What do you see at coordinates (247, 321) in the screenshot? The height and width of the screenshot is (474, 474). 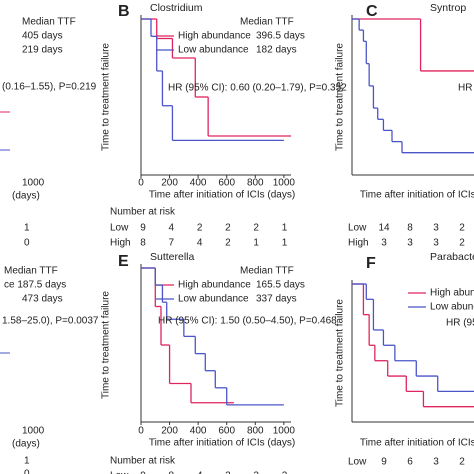 I see `hazard-ratio: HR (95% CI): 1.50 (0.50–4.50), P=0.468` at bounding box center [247, 321].